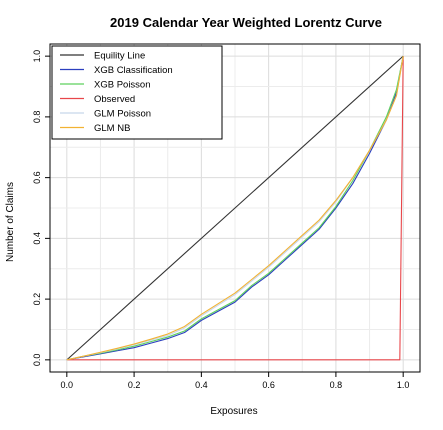  What do you see at coordinates (336, 385) in the screenshot?
I see `x-tick-label: 0.8` at bounding box center [336, 385].